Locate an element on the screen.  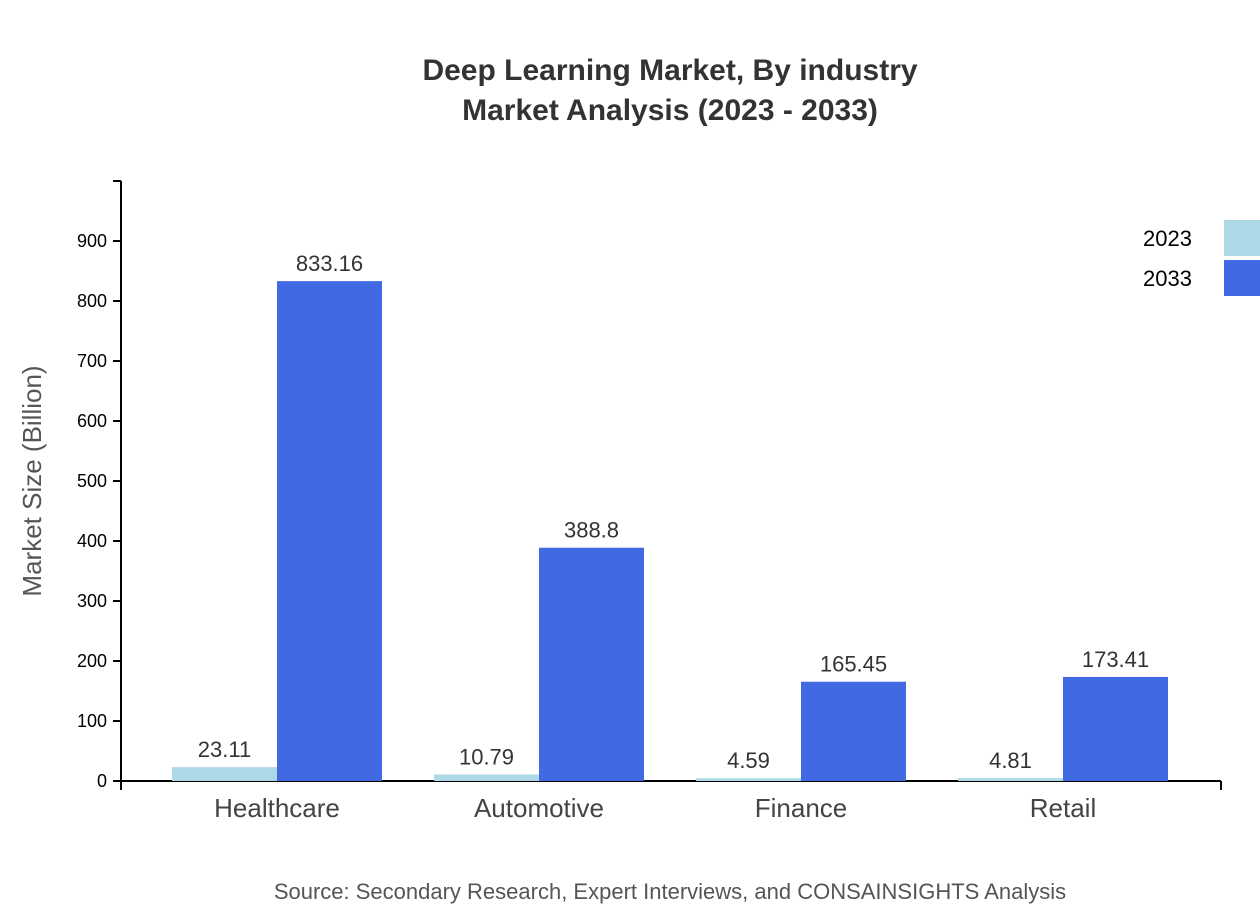
legend-label: 2023 is located at coordinates (1167, 238).